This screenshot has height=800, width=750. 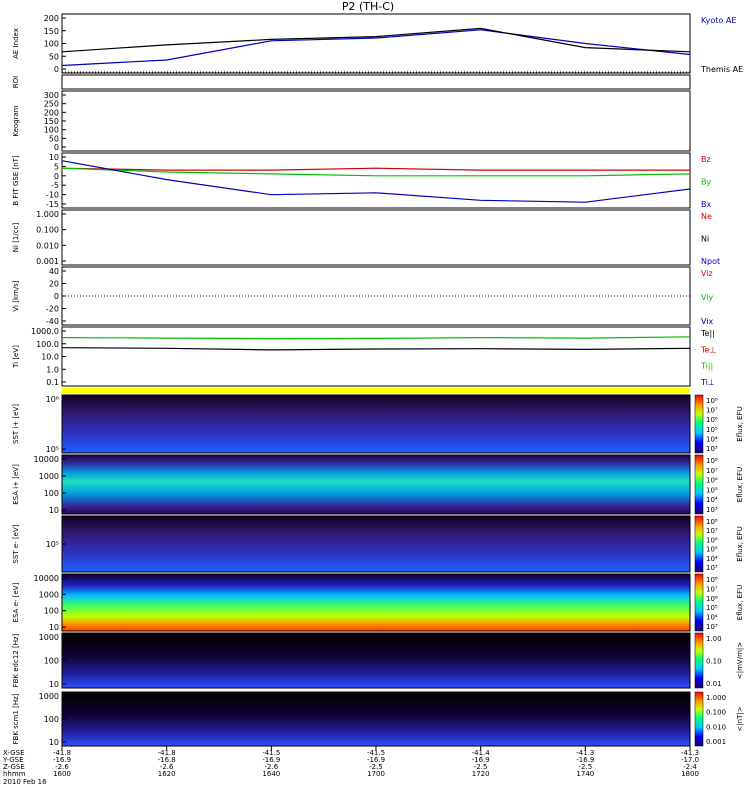 I want to click on legend-entry: Ne, so click(x=706, y=216).